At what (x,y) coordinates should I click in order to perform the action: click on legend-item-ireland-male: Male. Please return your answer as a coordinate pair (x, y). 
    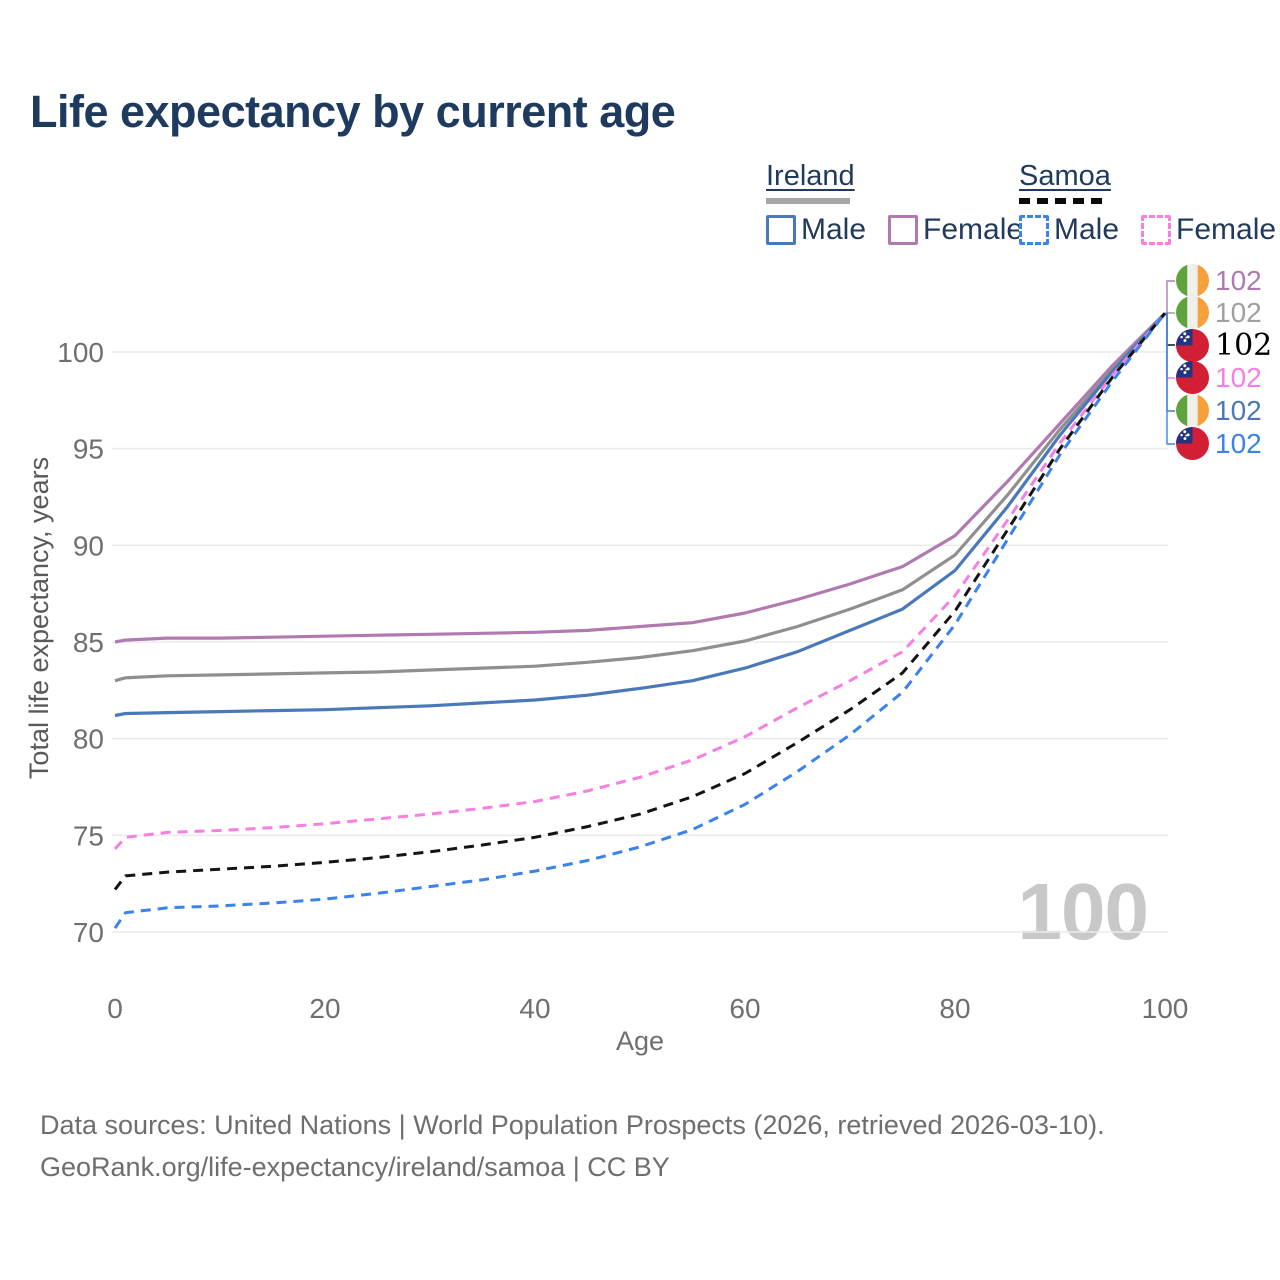
    Looking at the image, I should click on (816, 230).